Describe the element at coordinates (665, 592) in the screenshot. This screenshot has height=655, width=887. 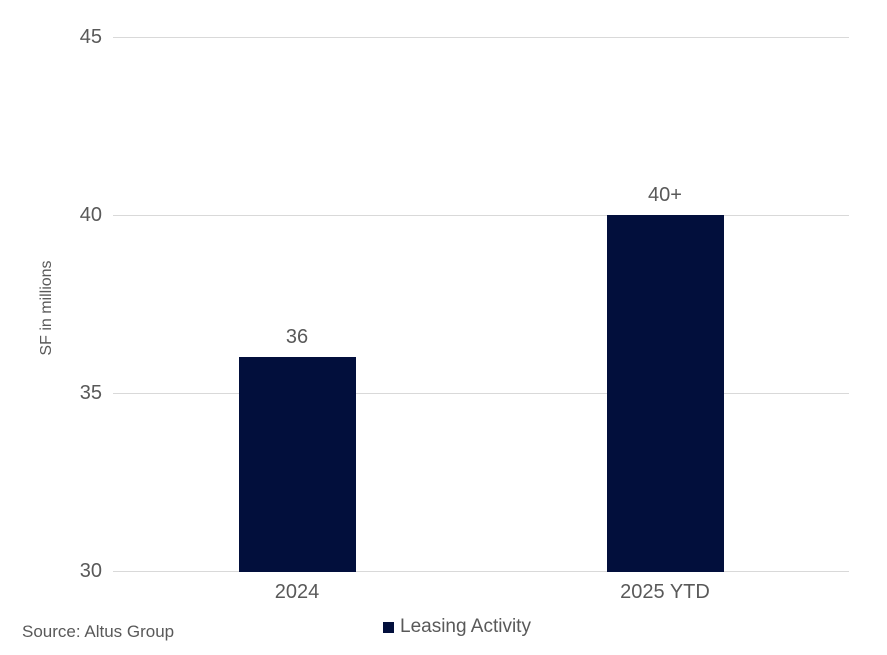
I see `x-category-label: 2025 YTD` at that location.